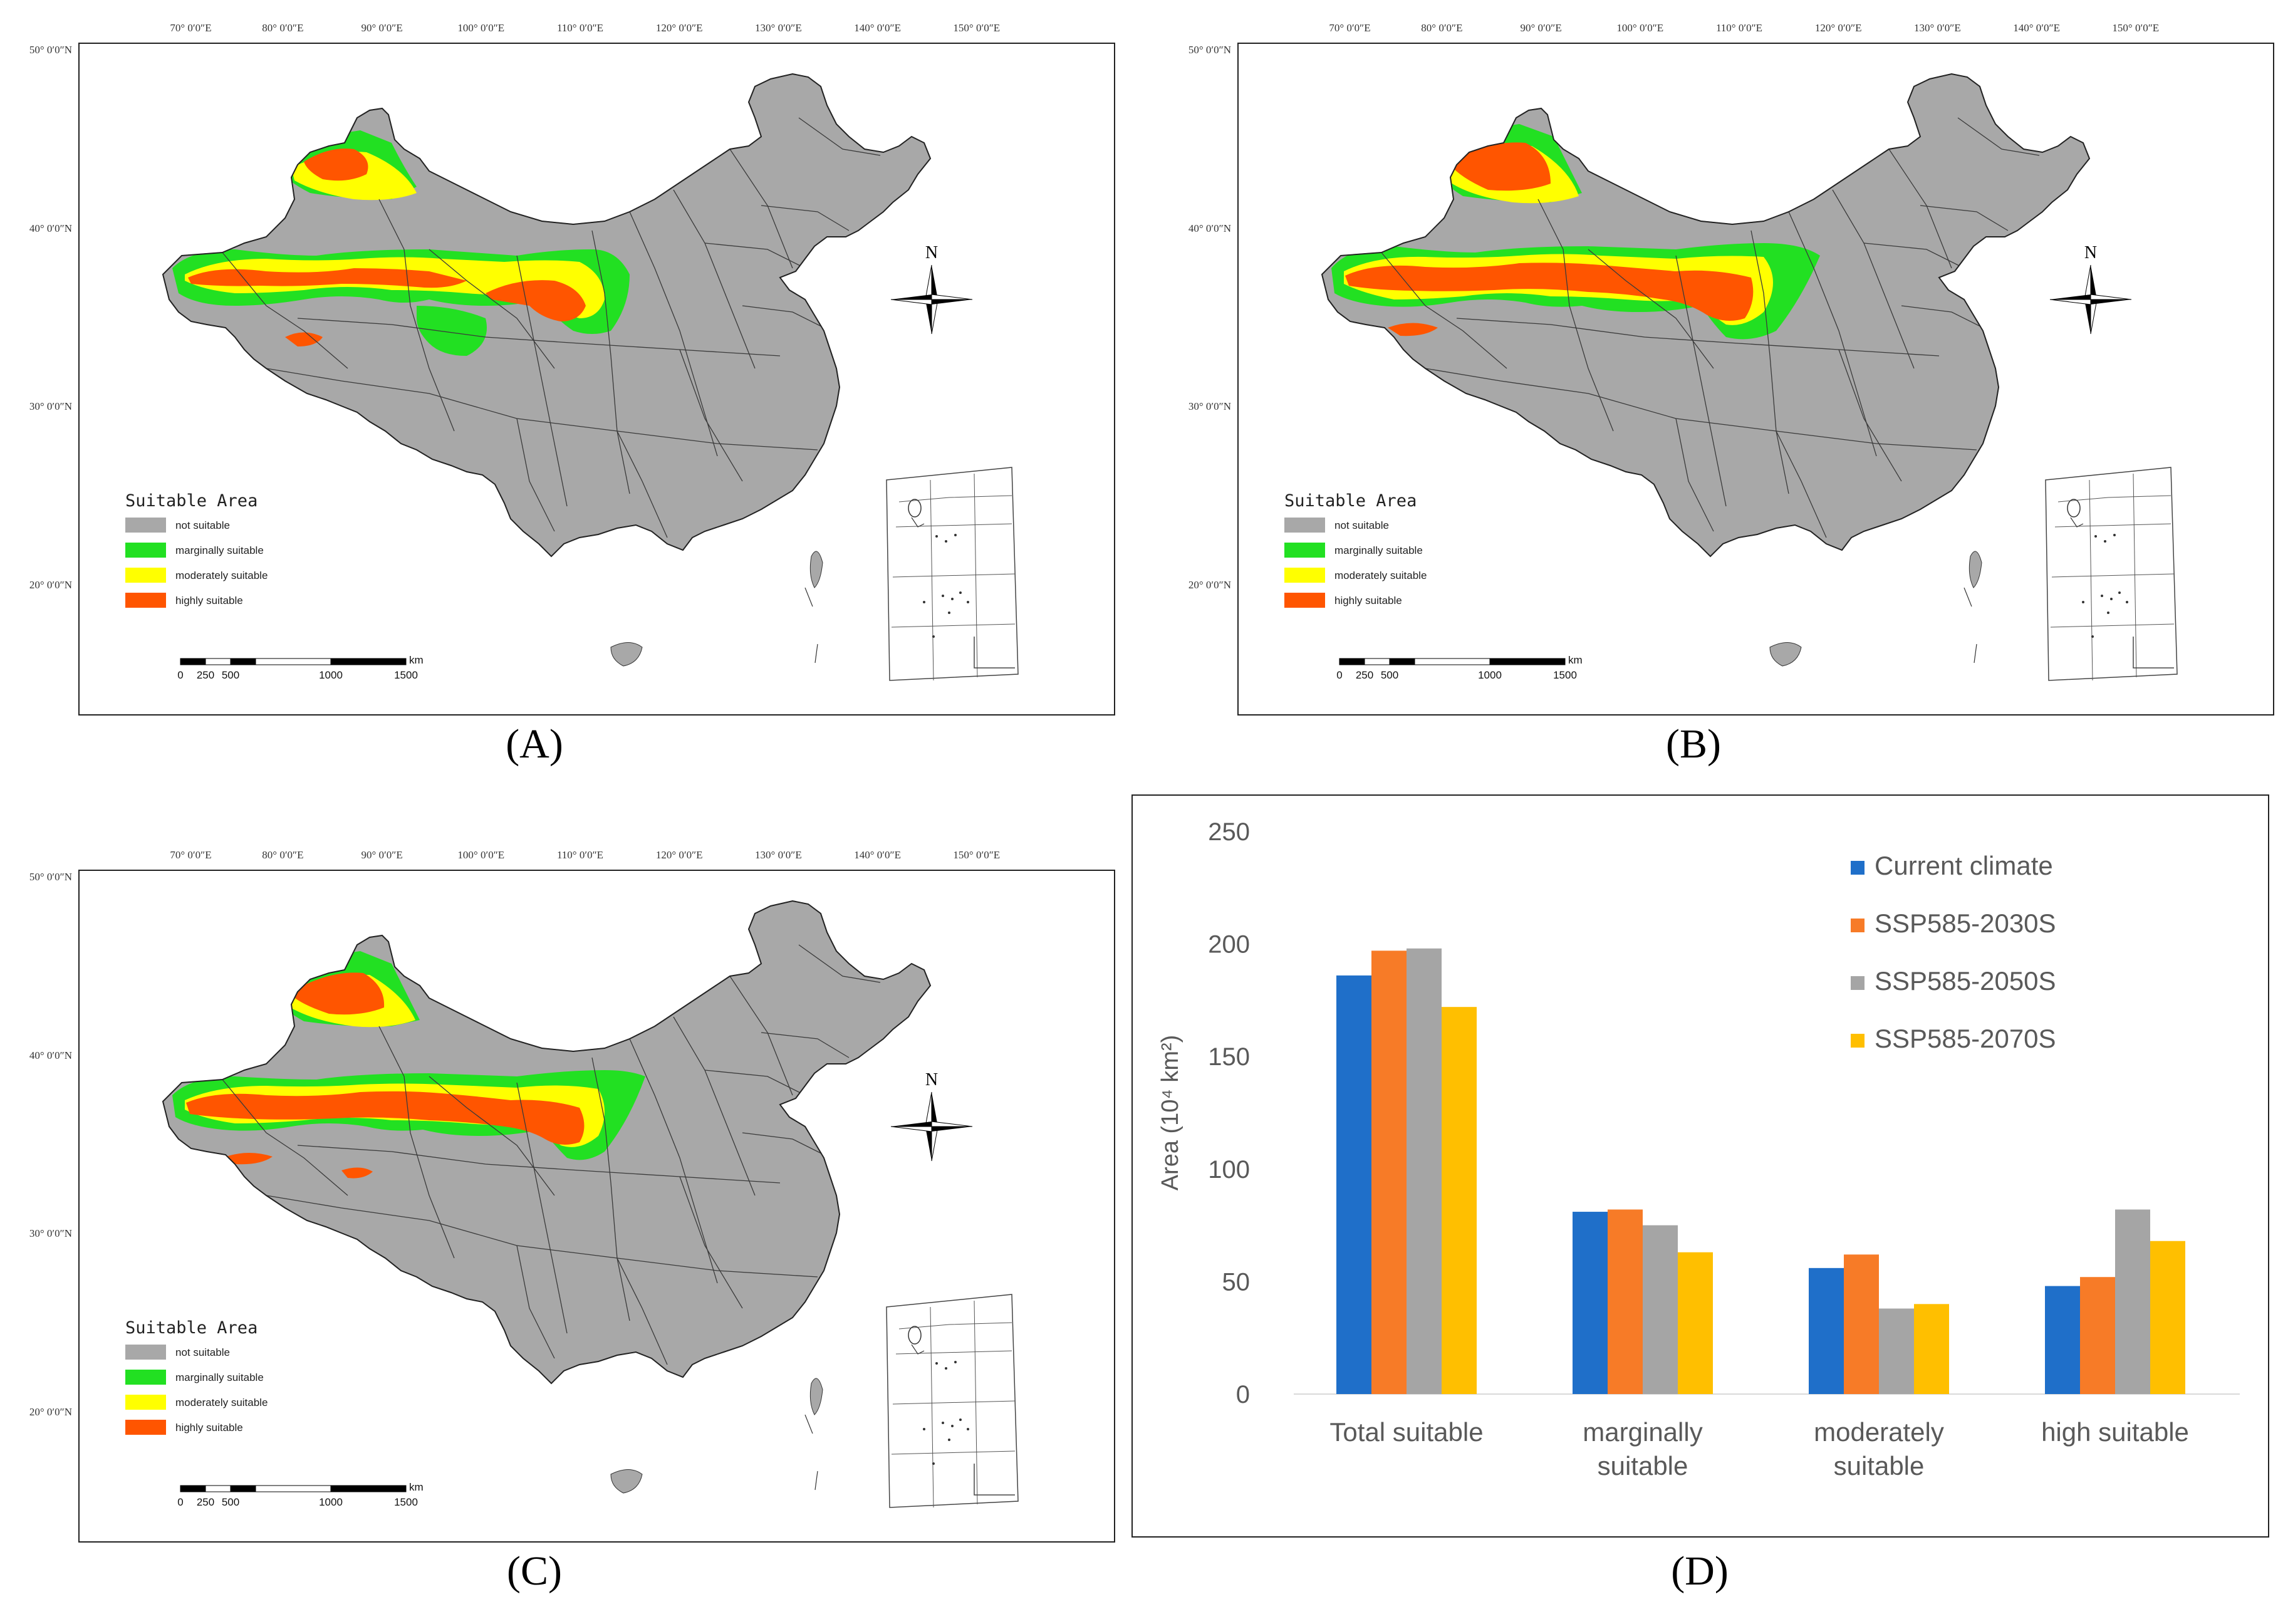 The image size is (2278, 1624). Describe the element at coordinates (1210, 50) in the screenshot. I see `latitude-label: 50° 0′0″N` at that location.